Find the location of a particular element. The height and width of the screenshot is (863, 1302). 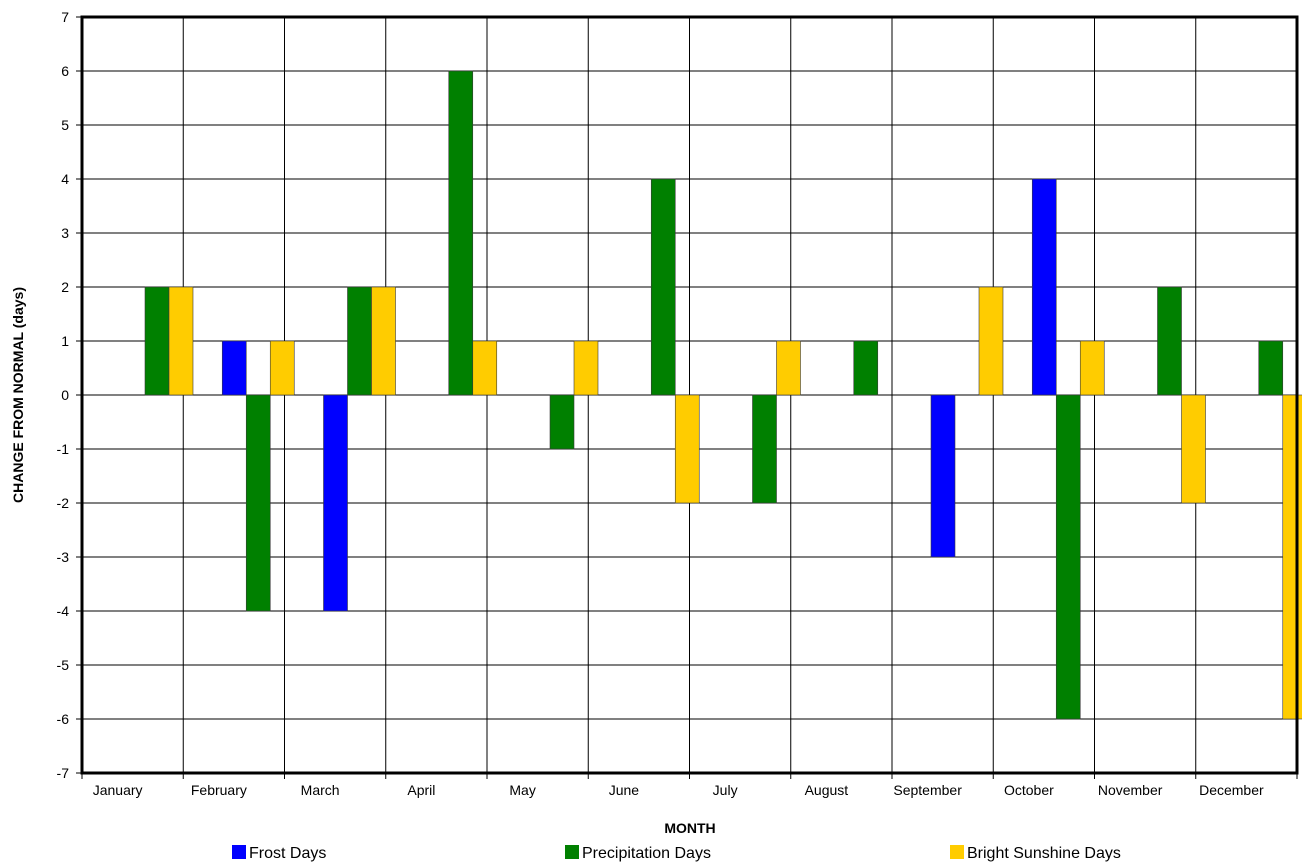

bar-precipitation-days-october is located at coordinates (1068, 557).